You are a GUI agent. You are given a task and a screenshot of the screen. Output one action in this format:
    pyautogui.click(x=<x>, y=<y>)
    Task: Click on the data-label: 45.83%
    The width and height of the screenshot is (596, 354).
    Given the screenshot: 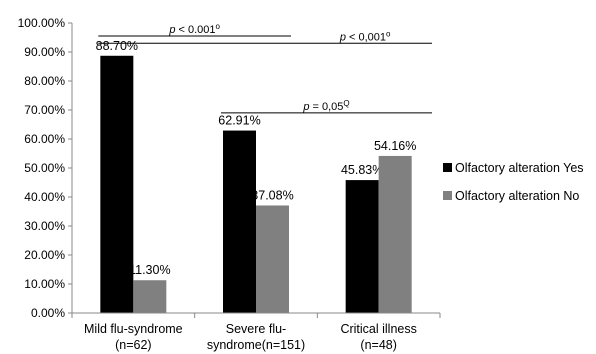 What is the action you would take?
    pyautogui.click(x=362, y=170)
    